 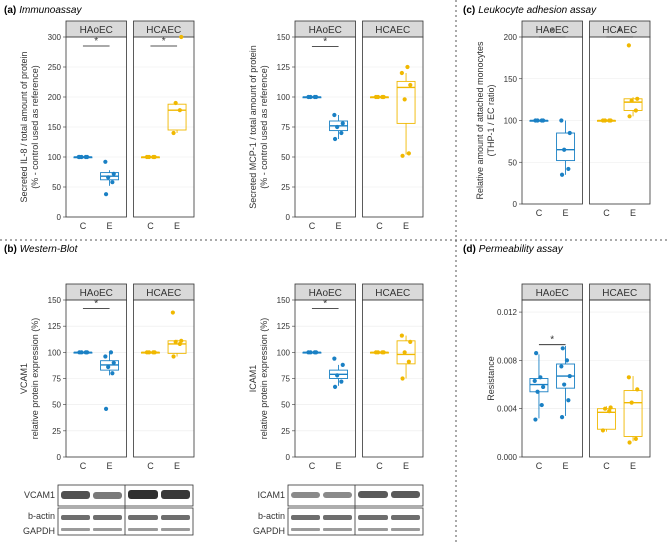 I want to click on panel-d-name: Permeability assay, so click(x=521, y=249).